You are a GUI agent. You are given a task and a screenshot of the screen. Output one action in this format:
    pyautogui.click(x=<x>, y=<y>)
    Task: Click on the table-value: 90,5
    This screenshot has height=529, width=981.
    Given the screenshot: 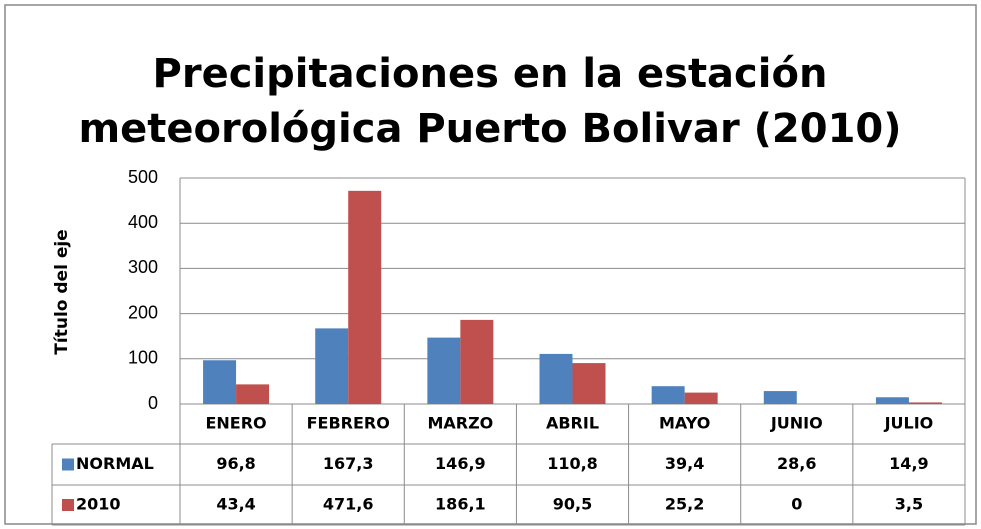 What is the action you would take?
    pyautogui.click(x=572, y=504)
    